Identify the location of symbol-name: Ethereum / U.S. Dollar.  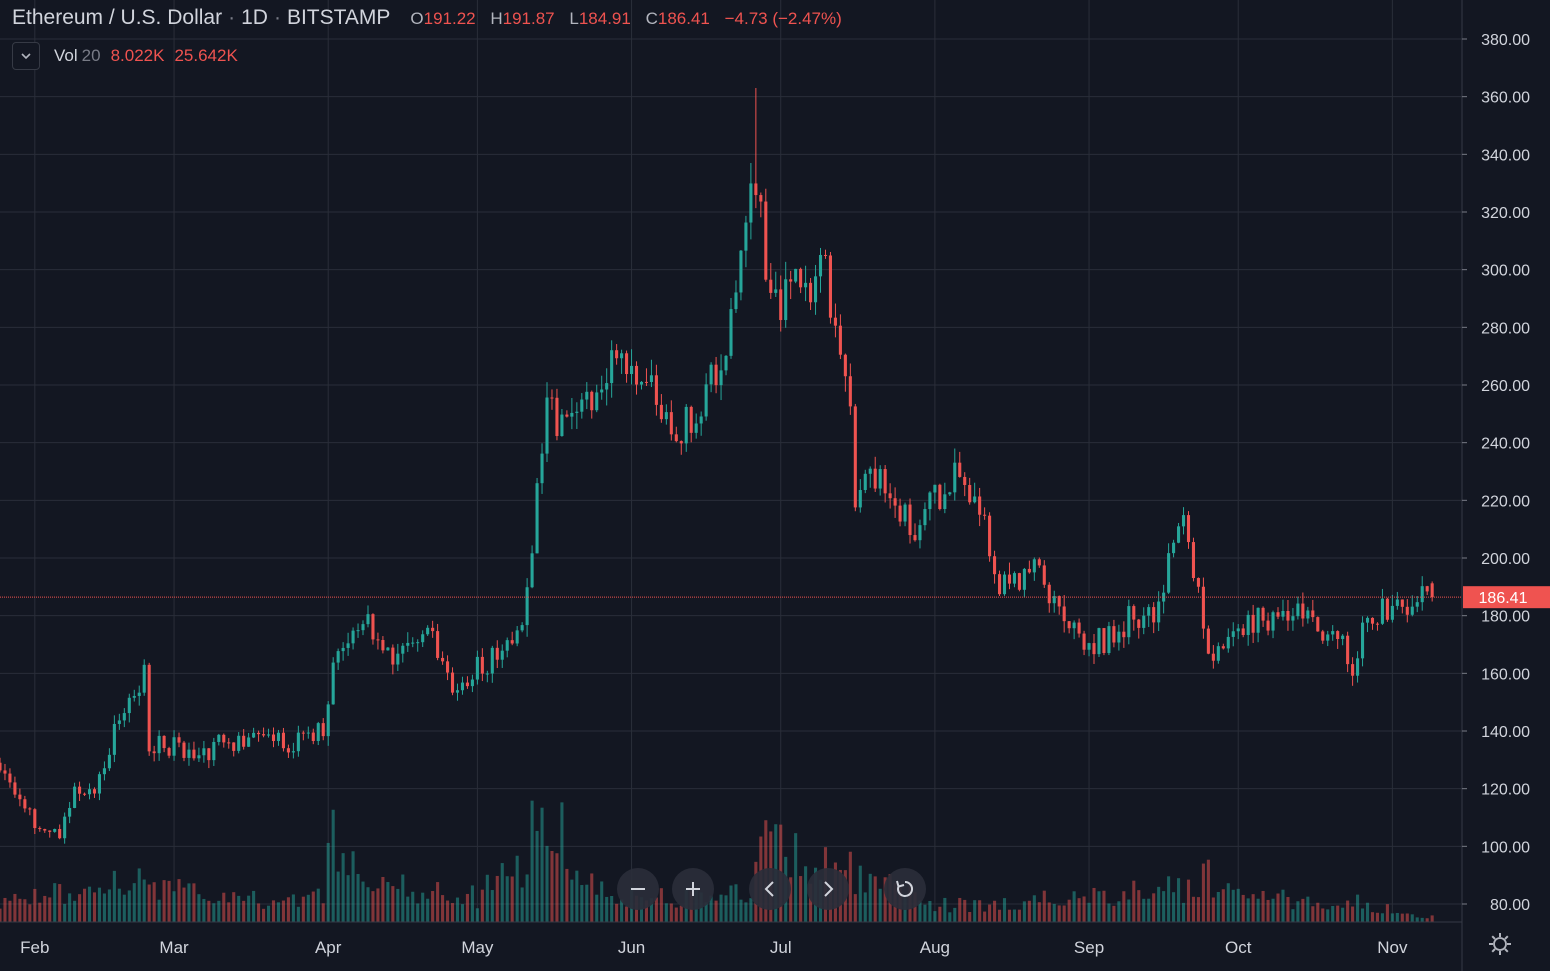
(117, 17).